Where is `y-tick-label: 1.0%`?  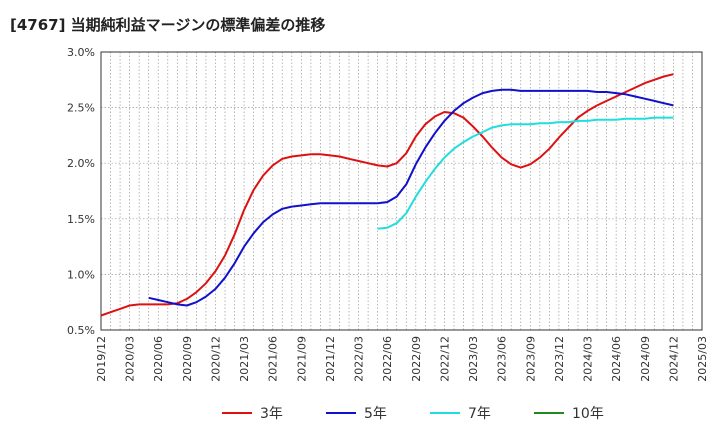
y-tick-label: 1.0% is located at coordinates (81, 274).